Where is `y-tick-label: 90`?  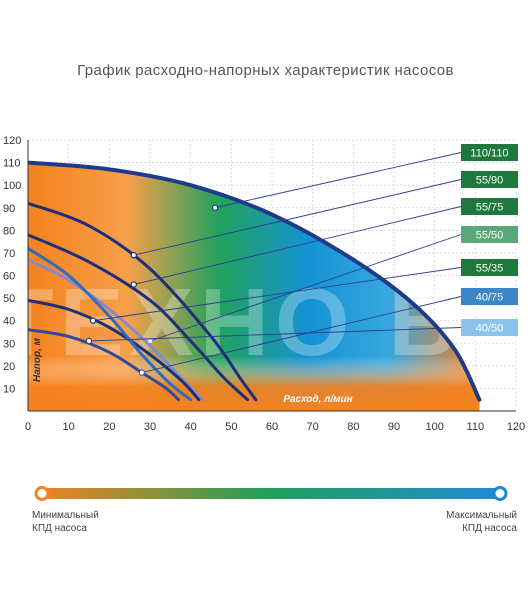
y-tick-label: 90 is located at coordinates (9, 209).